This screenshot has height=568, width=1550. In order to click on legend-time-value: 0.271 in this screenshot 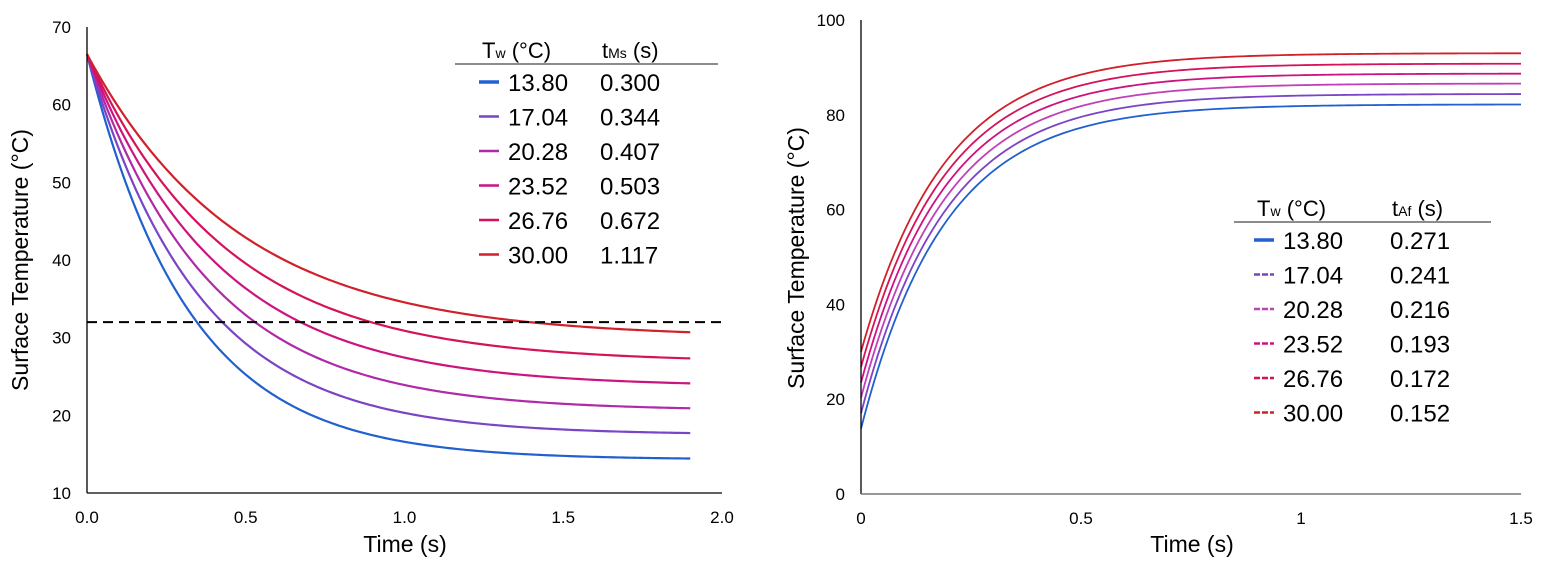, I will do `click(1420, 241)`.